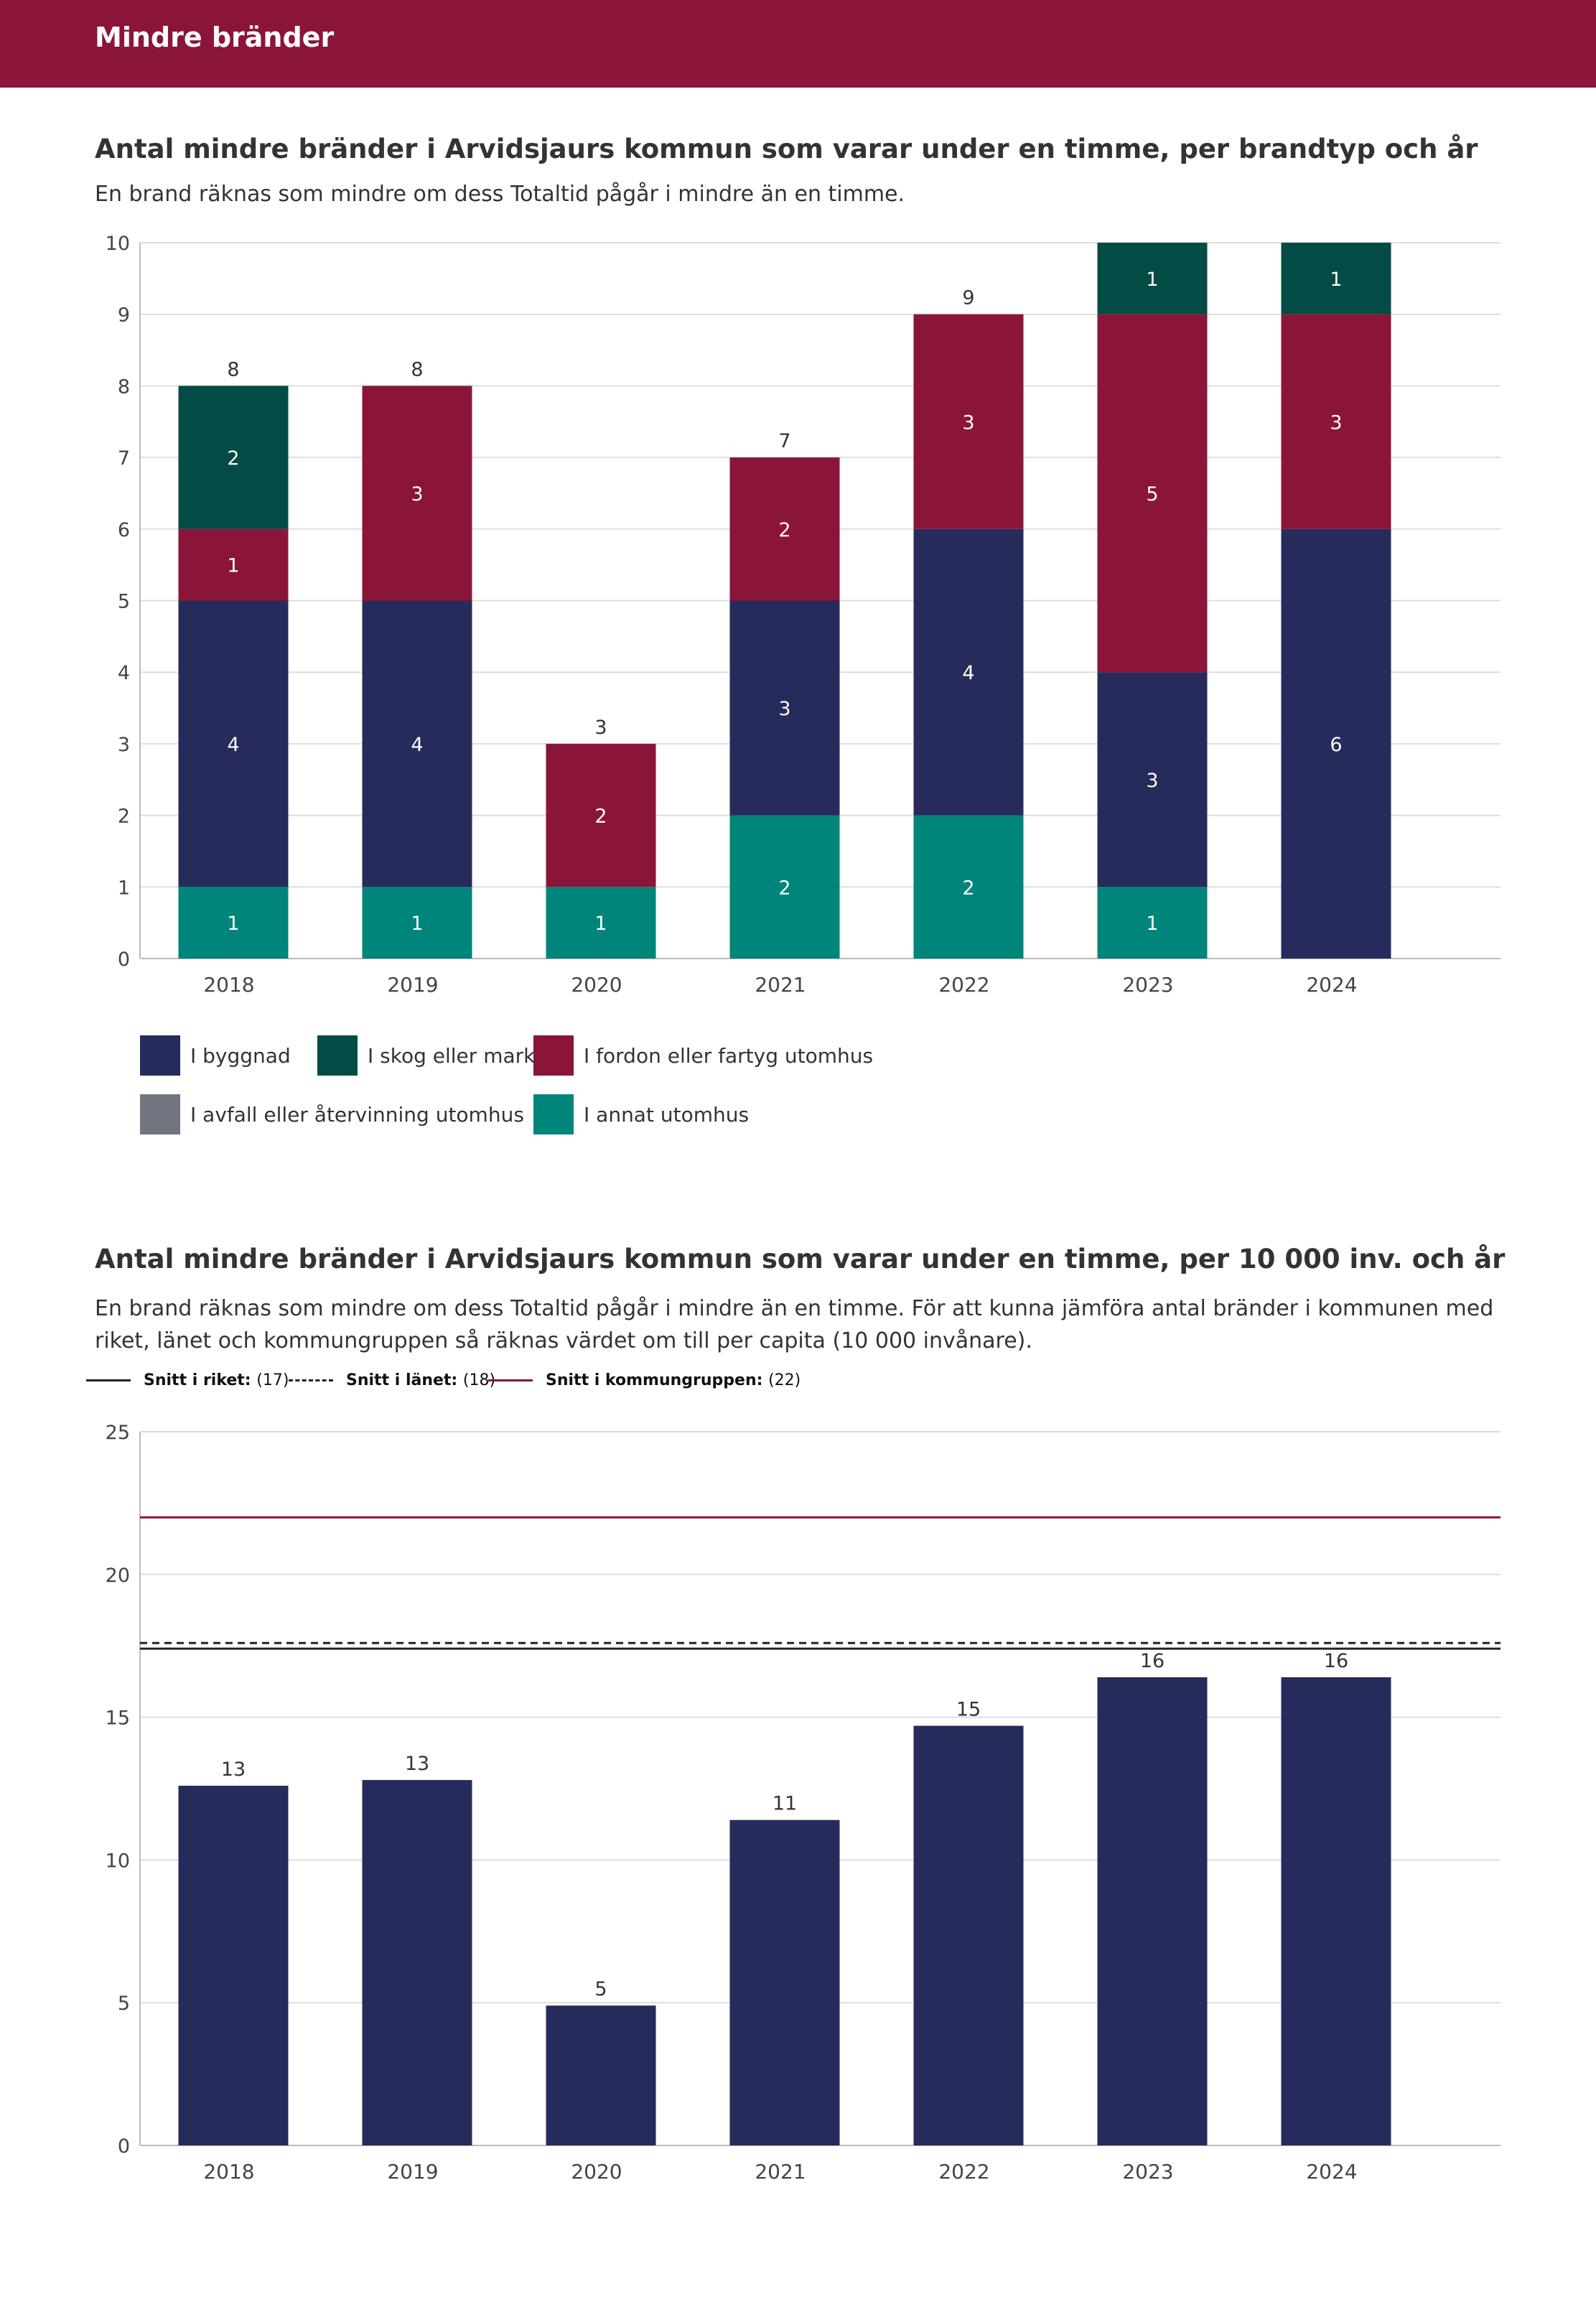 Image resolution: width=1596 pixels, height=2307 pixels. I want to click on legend-name-kommungrupp: Snitt i kommungruppen:, so click(654, 1380).